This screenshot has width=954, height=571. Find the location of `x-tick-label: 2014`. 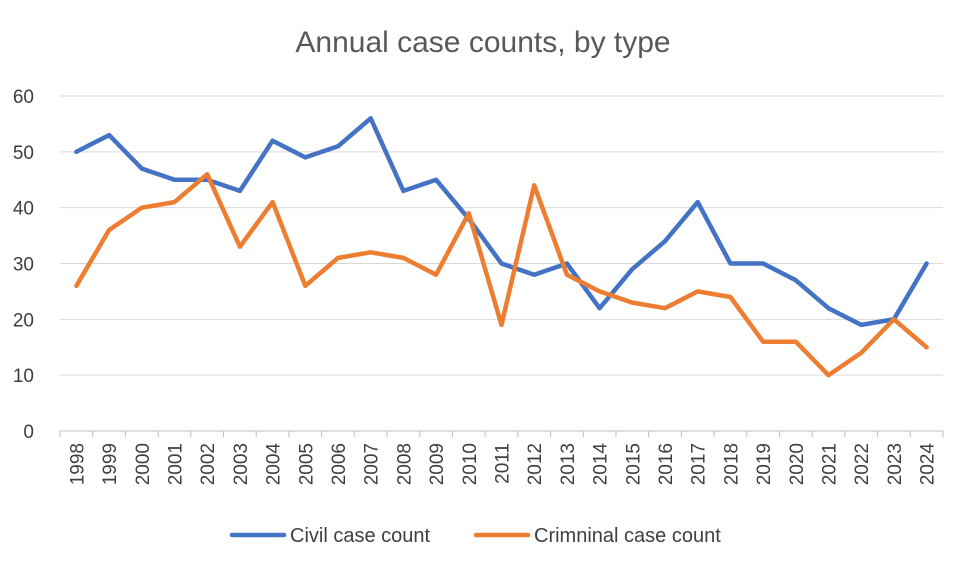

x-tick-label: 2014 is located at coordinates (601, 464).